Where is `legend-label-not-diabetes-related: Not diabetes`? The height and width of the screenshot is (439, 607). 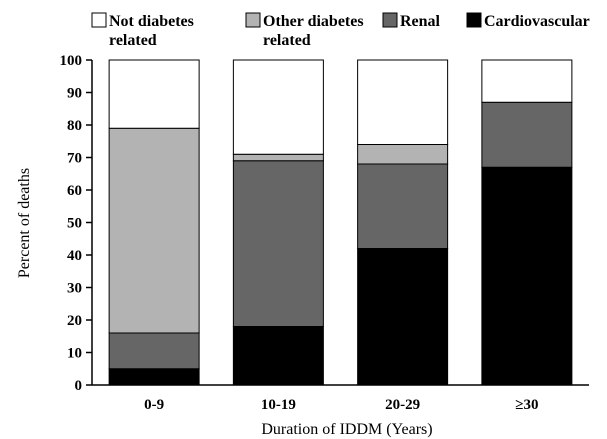 legend-label-not-diabetes-related: Not diabetes is located at coordinates (151, 21).